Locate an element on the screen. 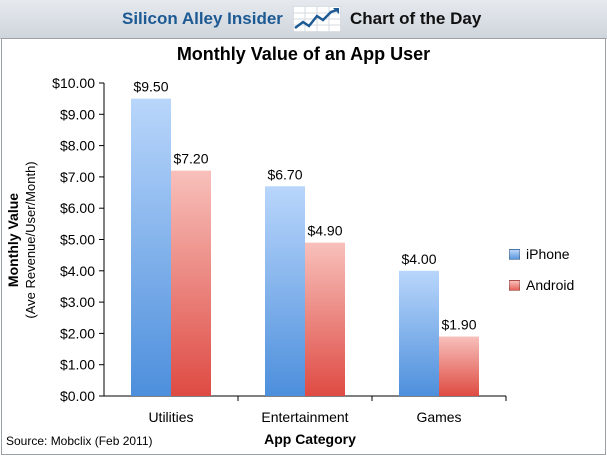 This screenshot has width=607, height=456. y-tick-label: $10.00 is located at coordinates (73, 83).